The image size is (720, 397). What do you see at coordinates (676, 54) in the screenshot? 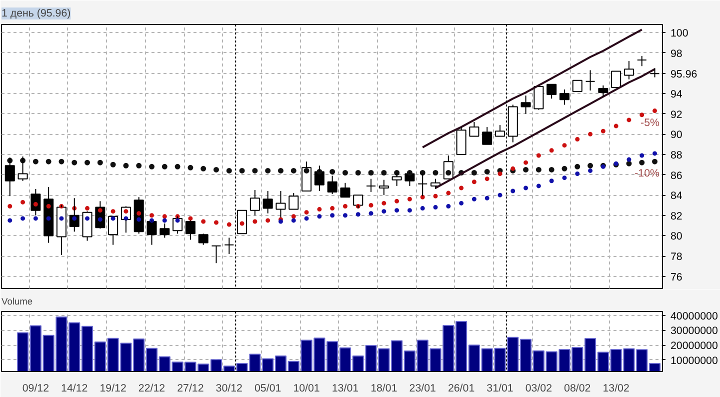
I see `y-tick-label: 98` at bounding box center [676, 54].